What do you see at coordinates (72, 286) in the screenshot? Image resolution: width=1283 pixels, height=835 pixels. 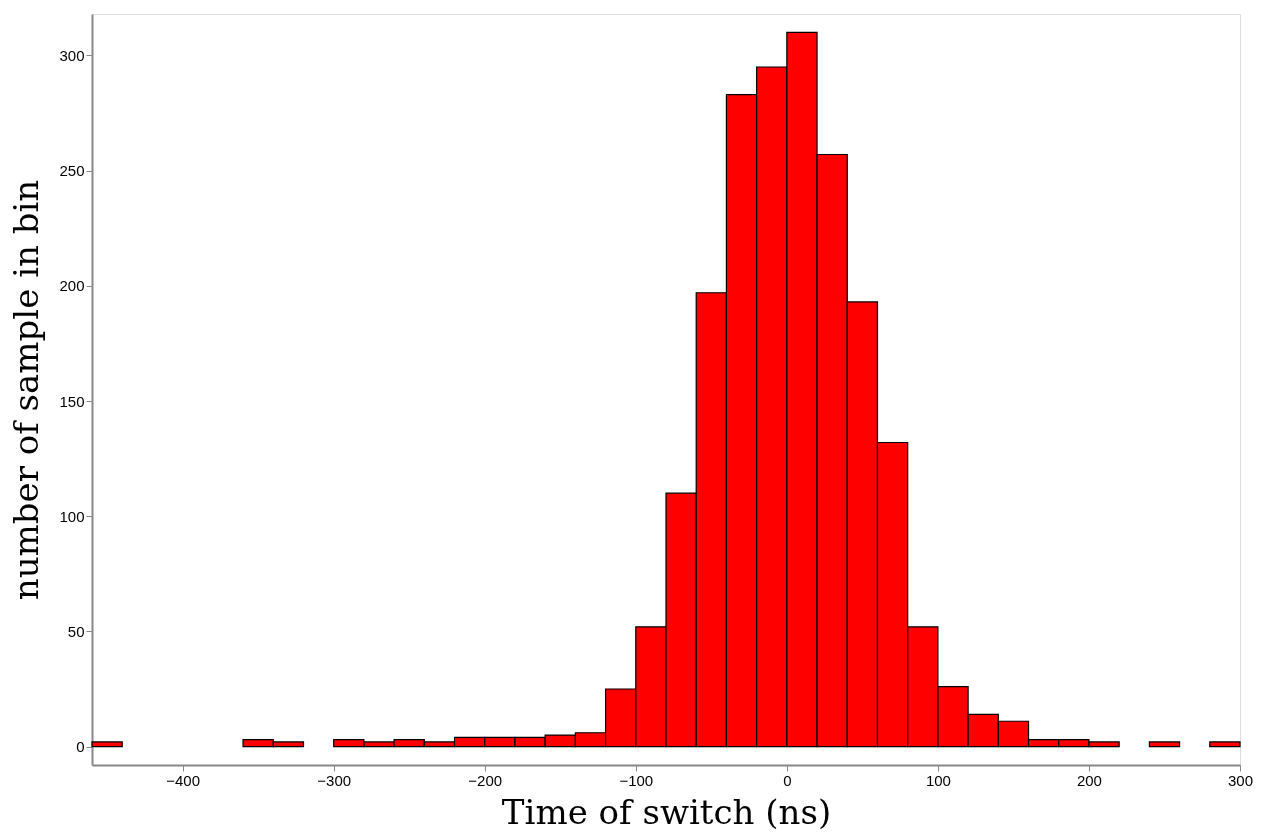 I see `y-tick-label: 200` at bounding box center [72, 286].